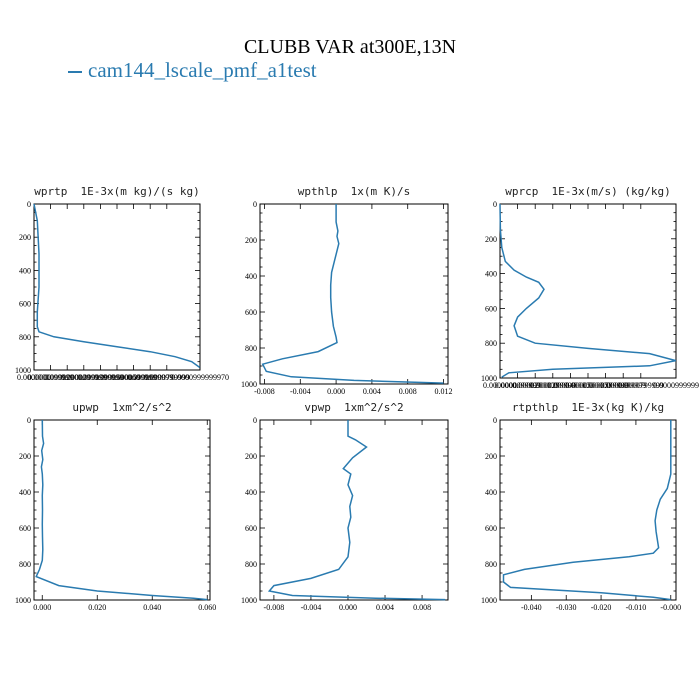 Image resolution: width=700 pixels, height=700 pixels. What do you see at coordinates (588, 191) in the screenshot?
I see `panel-title: wprcp 1E-3x(m/s) (kg/kg)` at bounding box center [588, 191].